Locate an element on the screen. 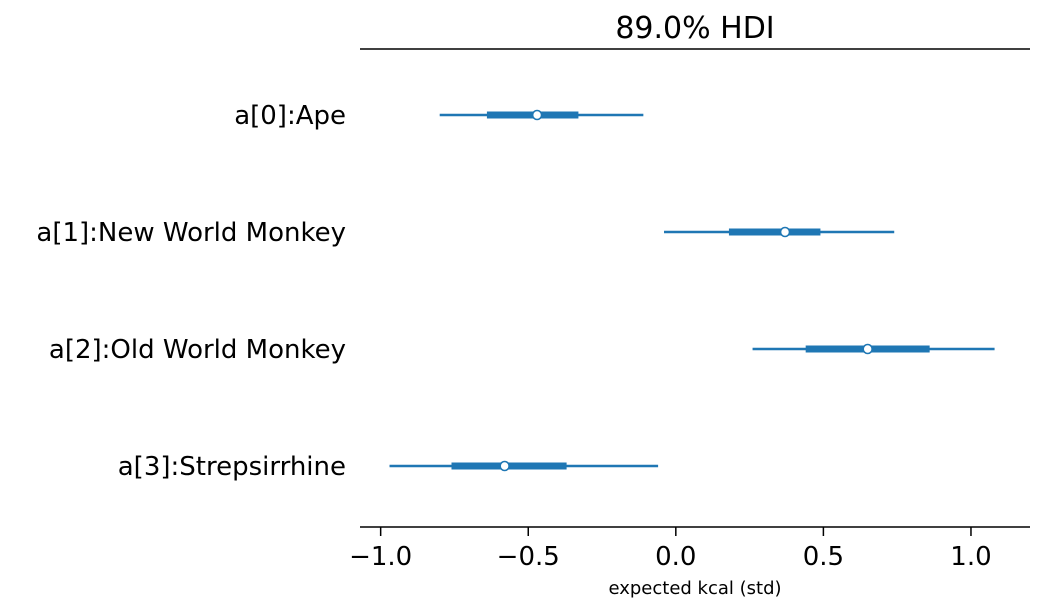 The width and height of the screenshot is (1044, 612). x-tick-label: −1.0 is located at coordinates (380, 557).